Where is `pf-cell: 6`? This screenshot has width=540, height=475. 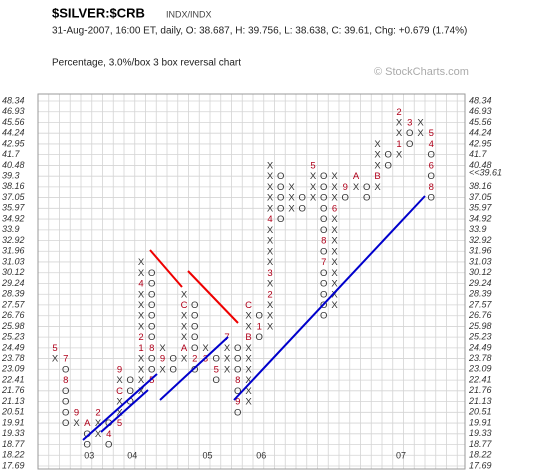
pf-cell: 6 is located at coordinates (334, 208).